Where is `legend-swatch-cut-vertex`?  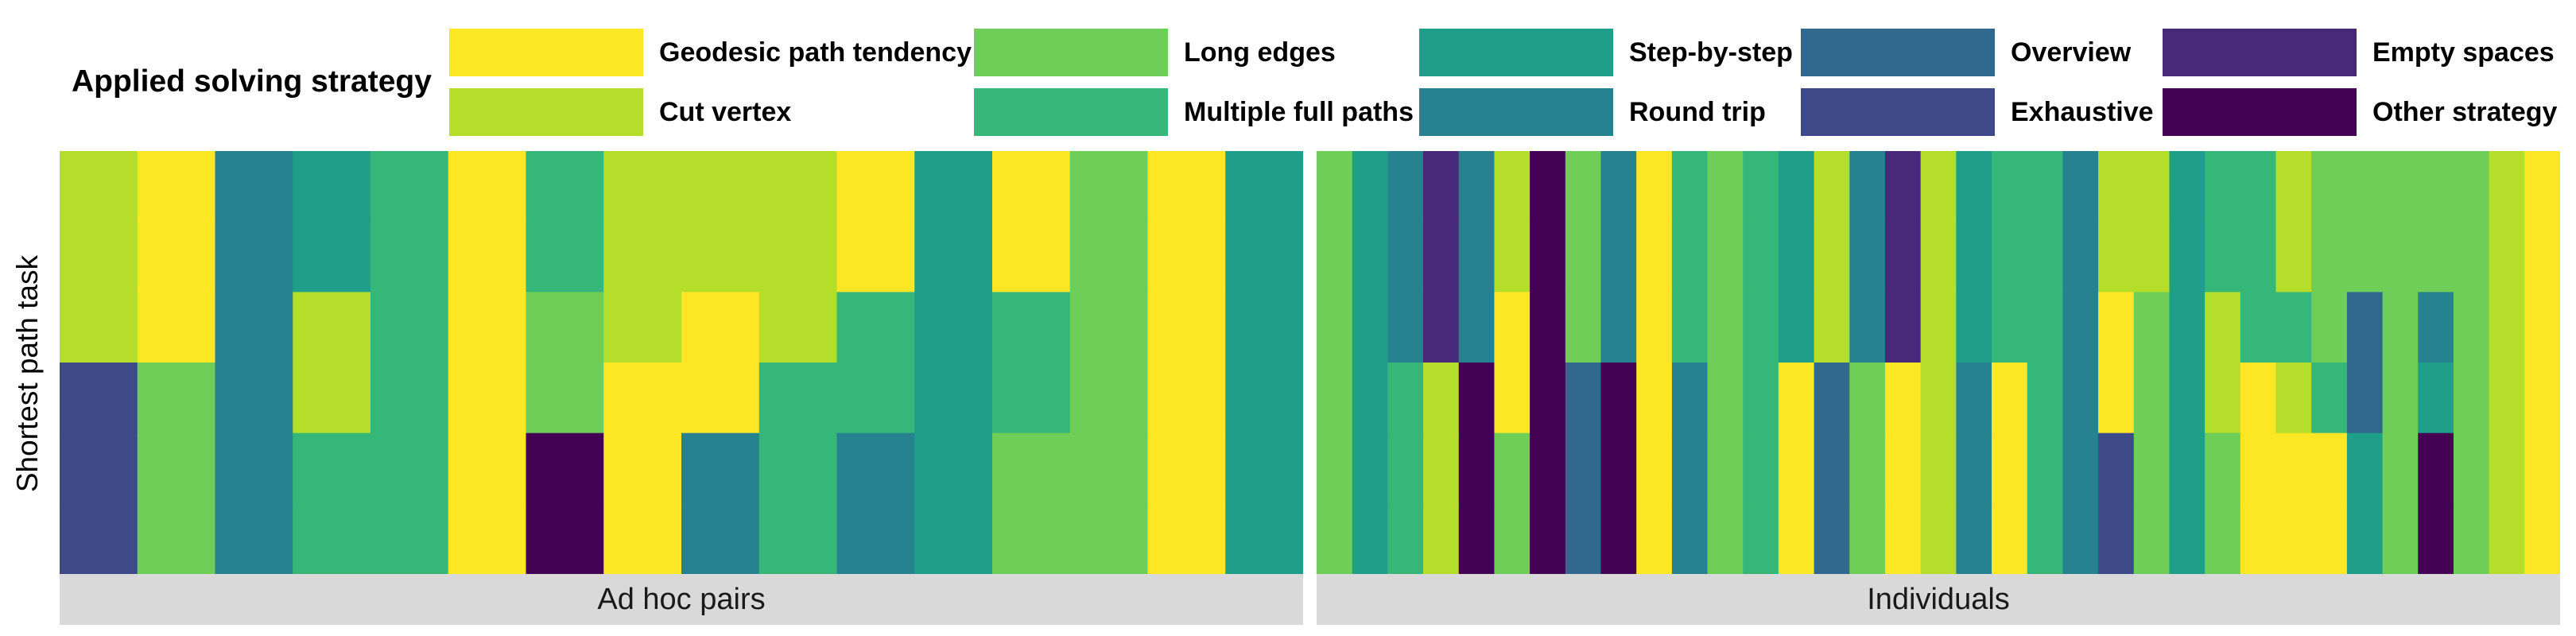 legend-swatch-cut-vertex is located at coordinates (546, 112).